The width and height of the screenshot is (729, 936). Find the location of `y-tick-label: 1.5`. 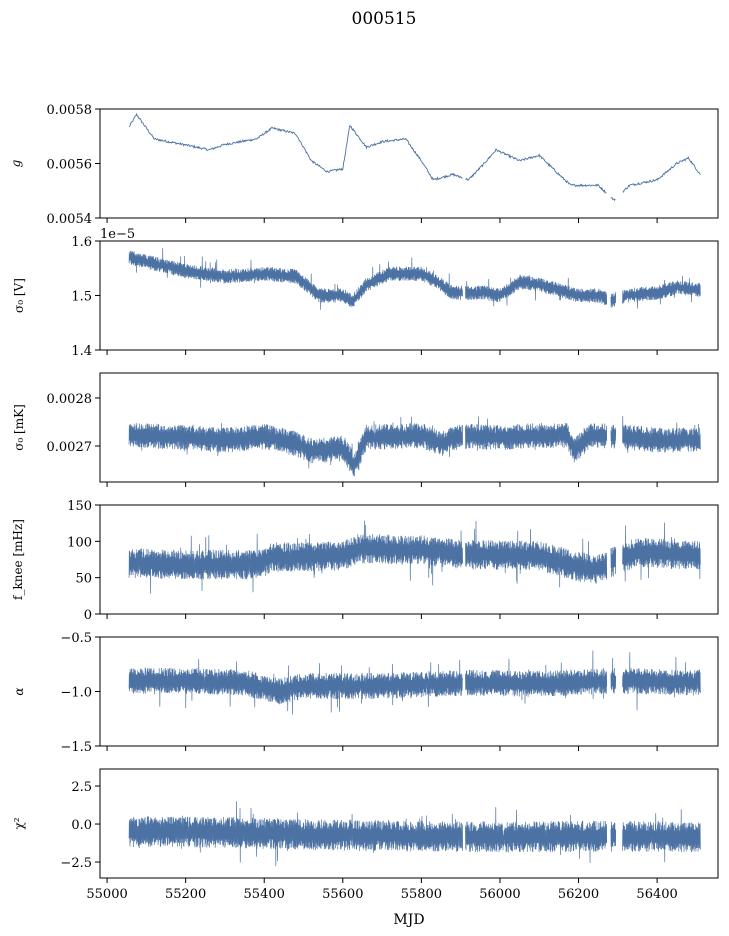

y-tick-label: 1.5 is located at coordinates (81, 297).